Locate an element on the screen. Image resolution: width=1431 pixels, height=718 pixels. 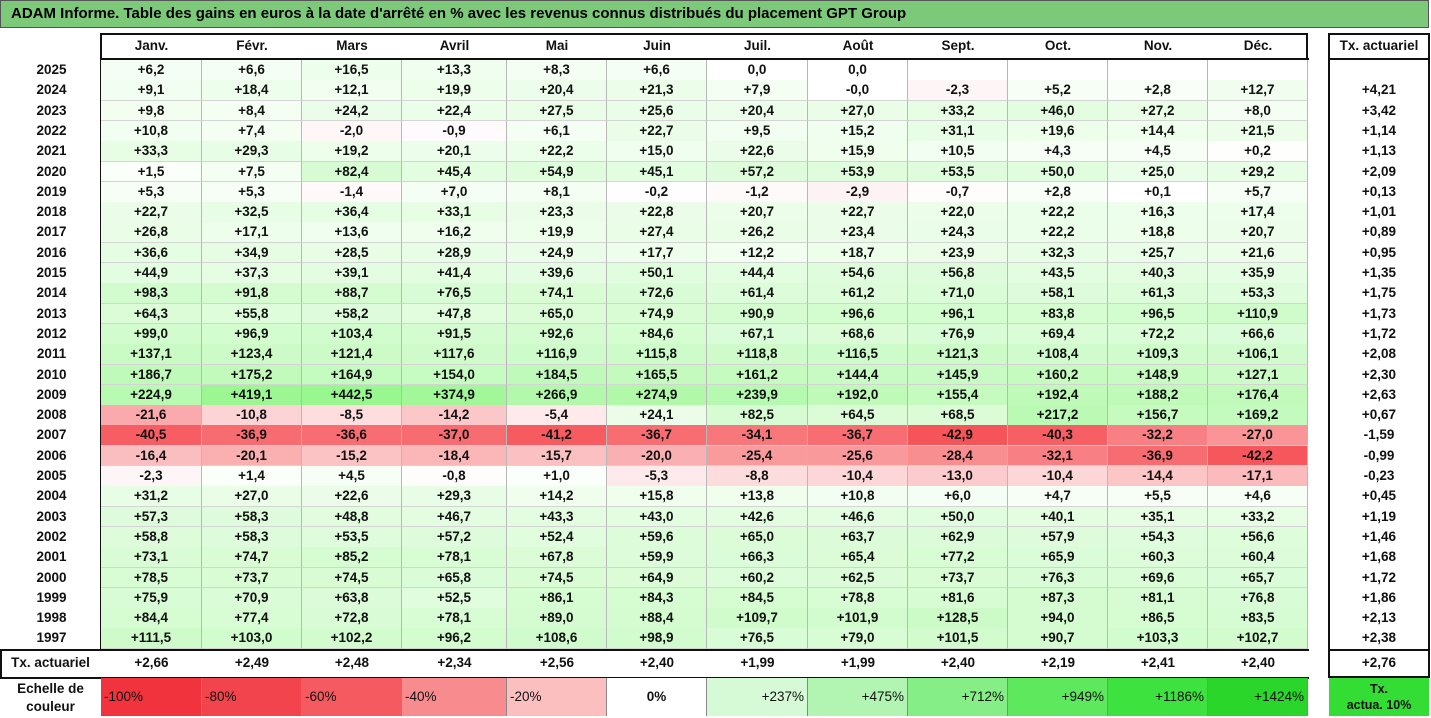
table-cell: +7,9 is located at coordinates (757, 91).